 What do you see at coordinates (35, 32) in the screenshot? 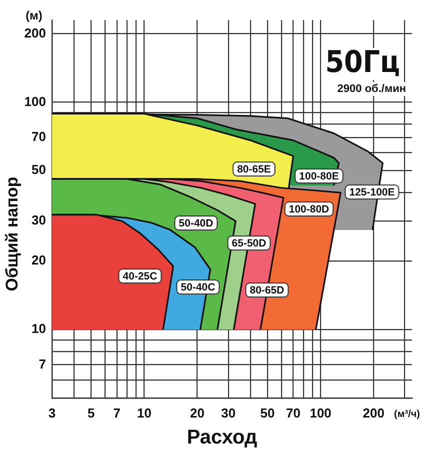
I see `y-tick-label: 200` at bounding box center [35, 32].